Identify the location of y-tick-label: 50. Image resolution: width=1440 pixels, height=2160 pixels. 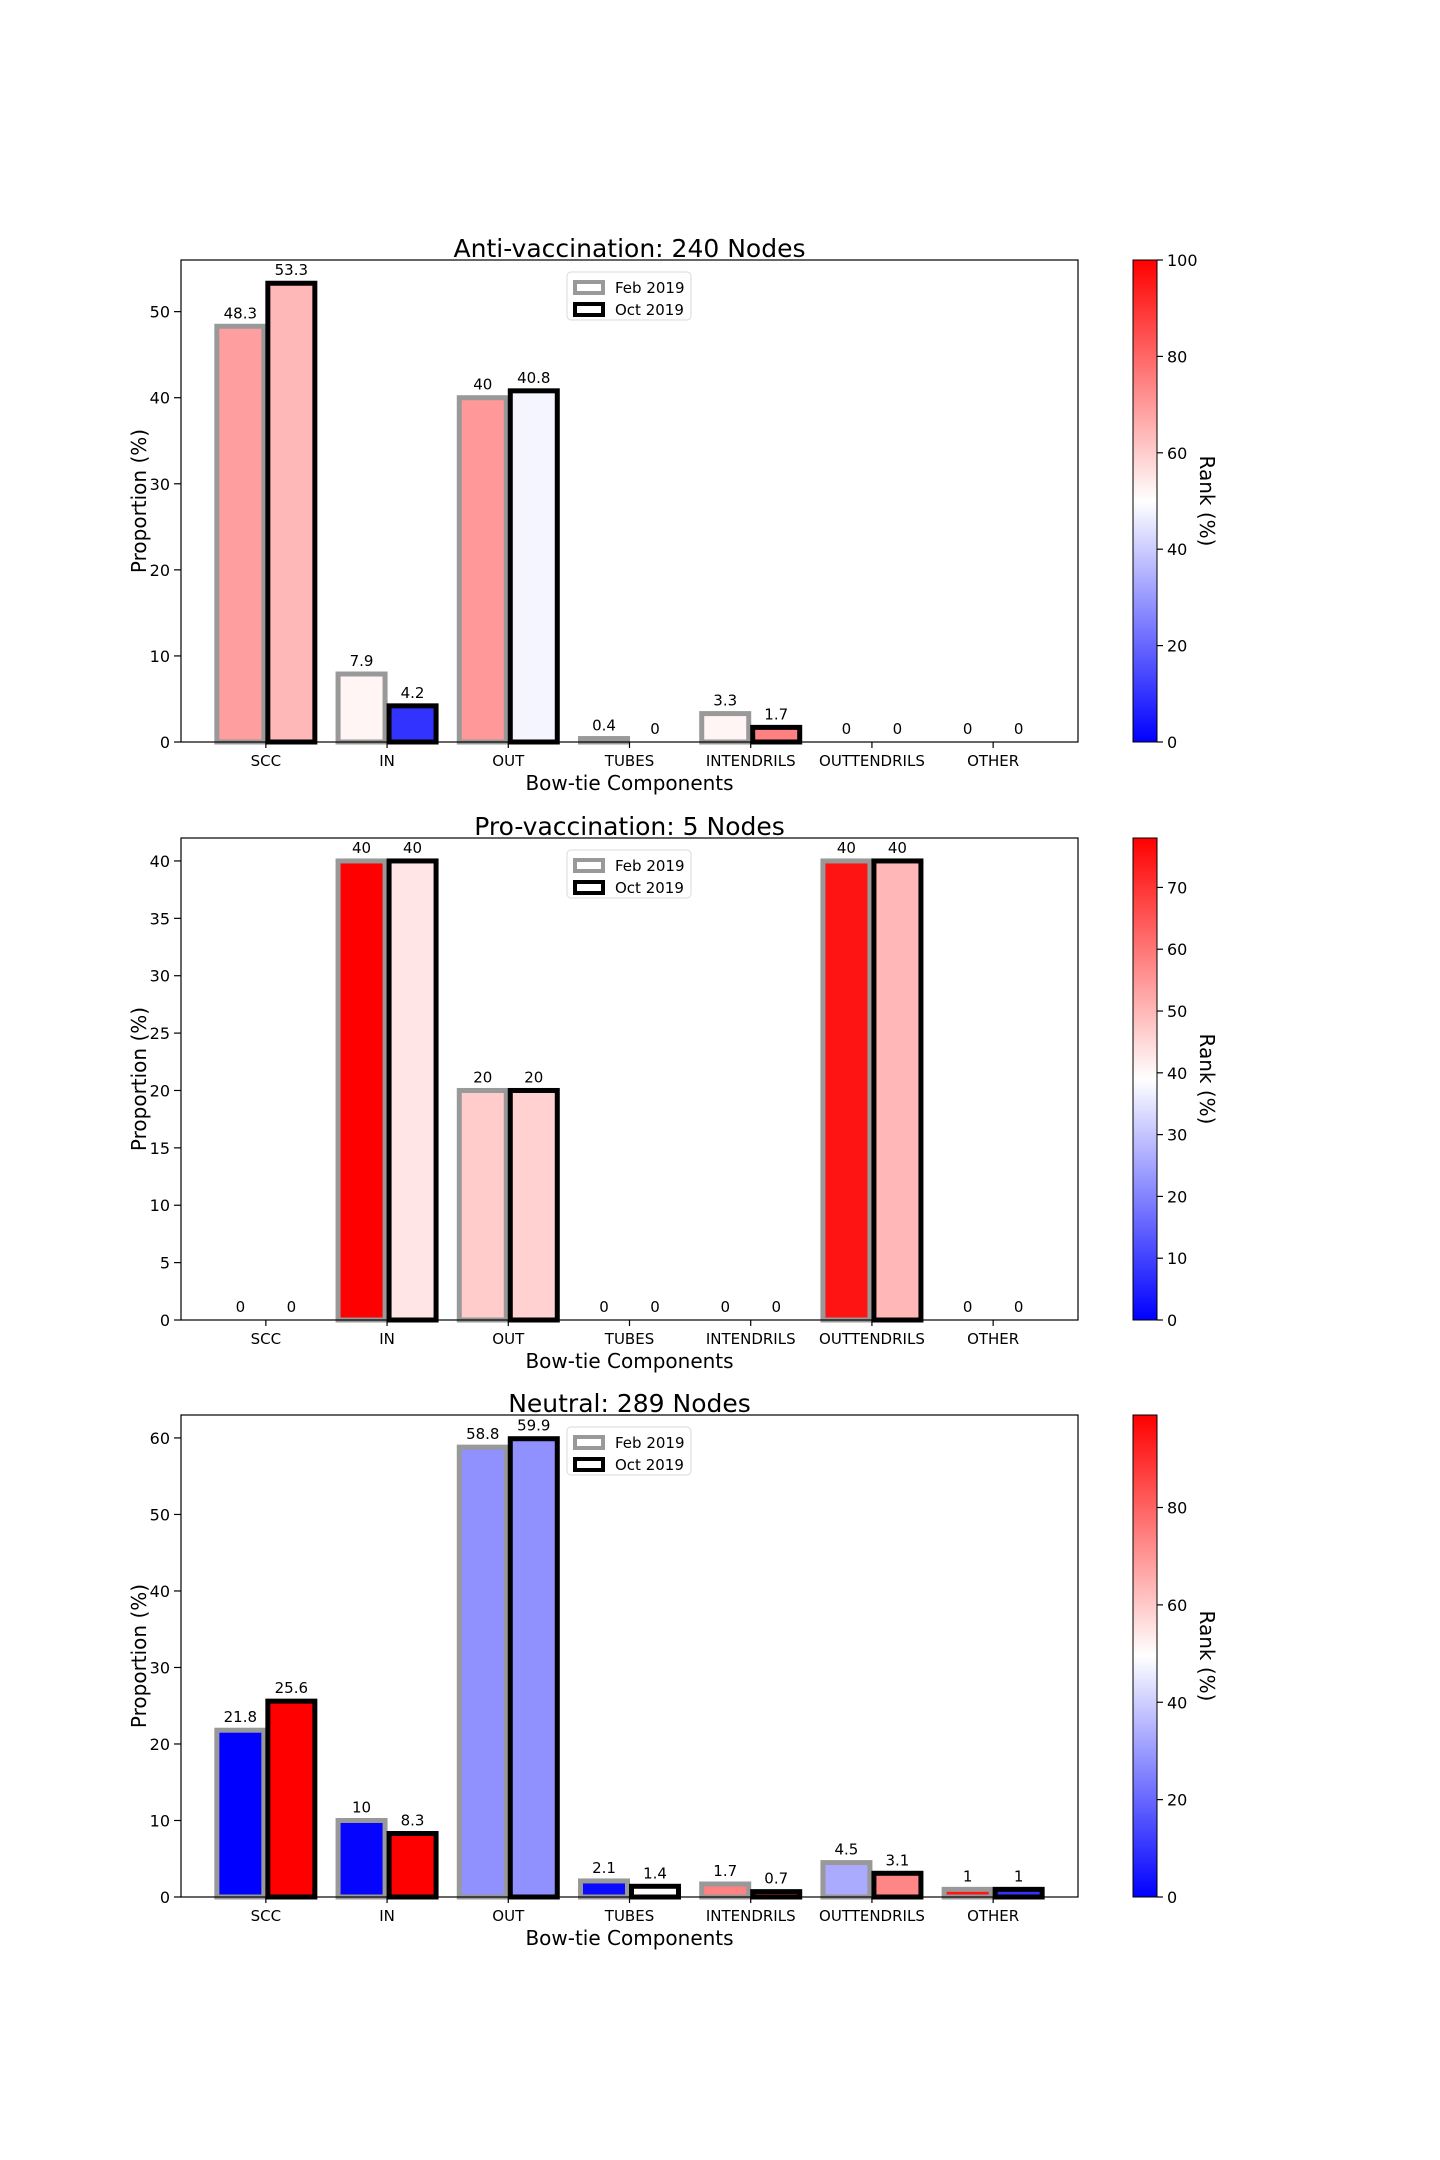
(160, 312).